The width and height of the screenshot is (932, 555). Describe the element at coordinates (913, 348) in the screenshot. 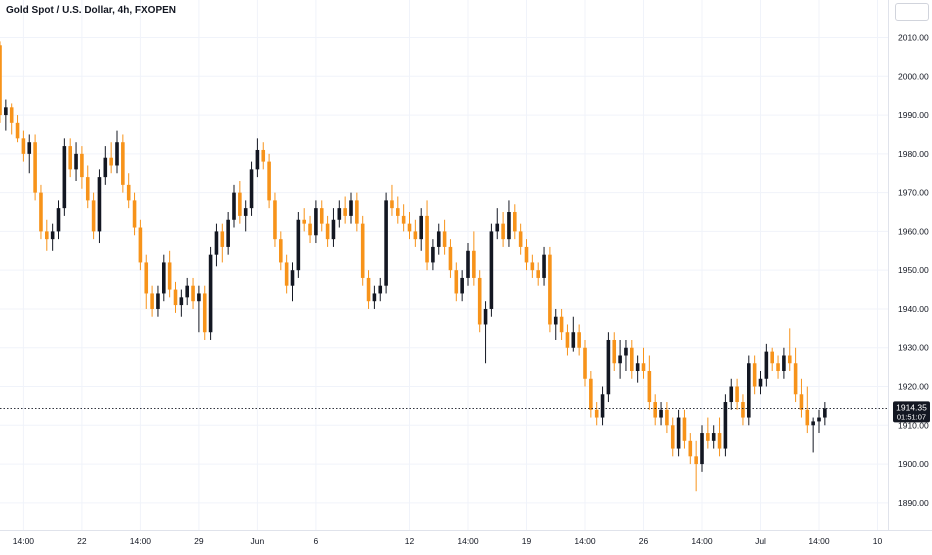

I see `y-tick-label: 1930.00` at that location.